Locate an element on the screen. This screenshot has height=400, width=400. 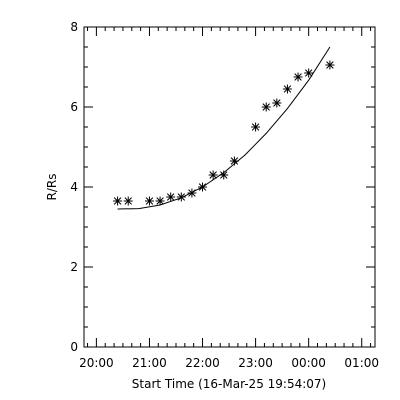
x-tick-labels: 20:00 21:00 22:00 23:00 00:00 01:00 is located at coordinates (229, 363).